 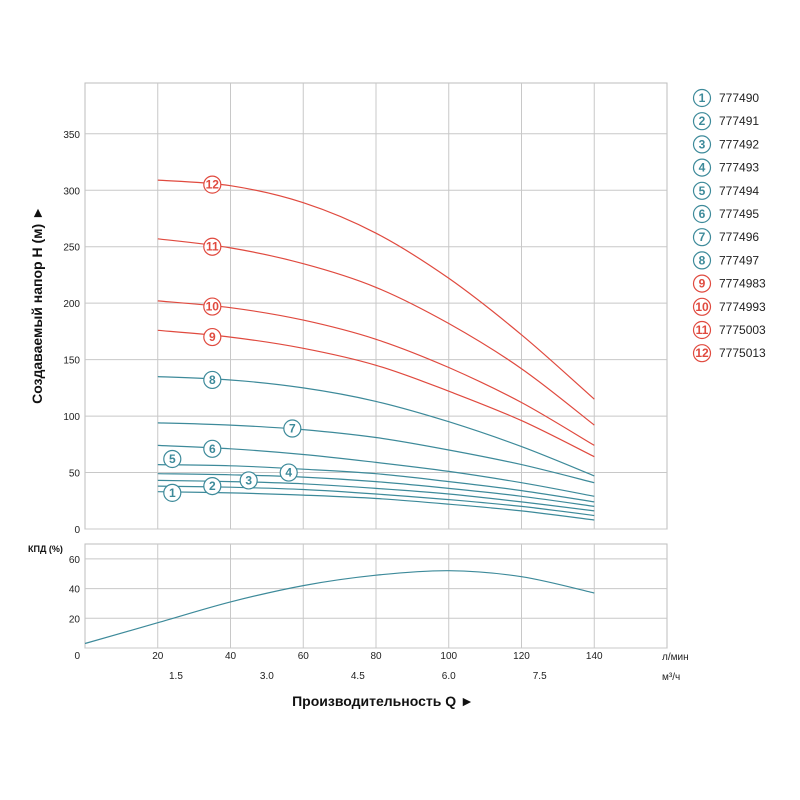 What do you see at coordinates (521, 656) in the screenshot?
I see `x-tick-label: 120` at bounding box center [521, 656].